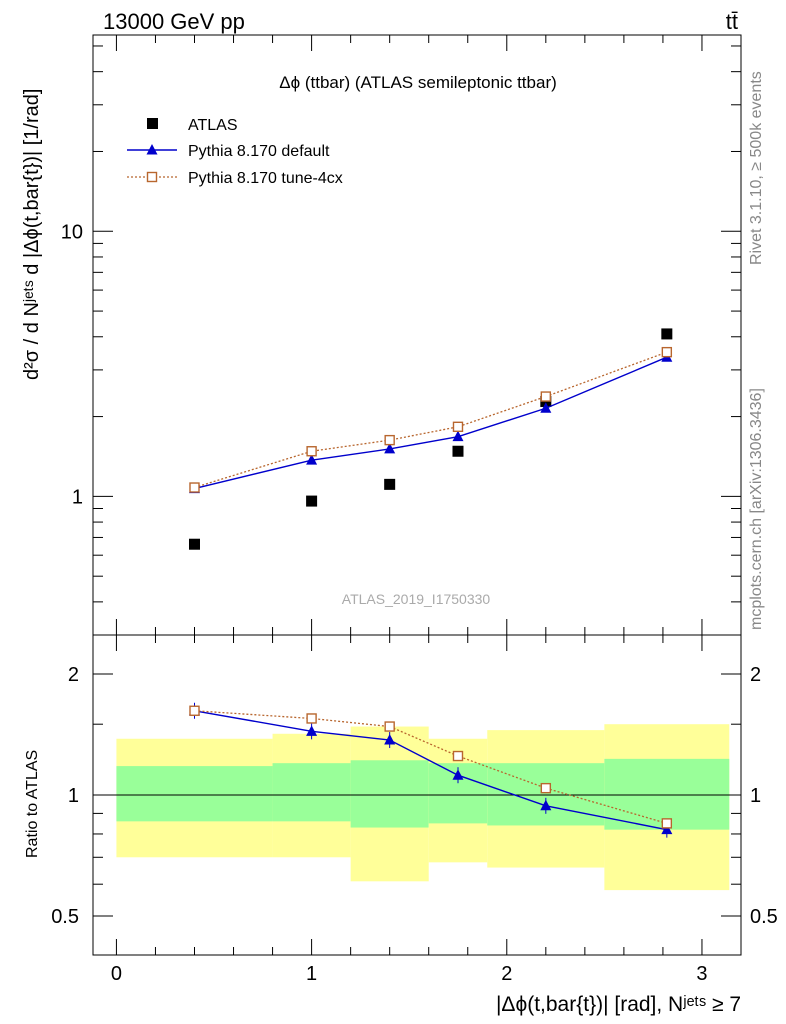 The image size is (786, 1024). Describe the element at coordinates (755, 796) in the screenshot. I see `ratio-ytick-label-right: 1` at that location.